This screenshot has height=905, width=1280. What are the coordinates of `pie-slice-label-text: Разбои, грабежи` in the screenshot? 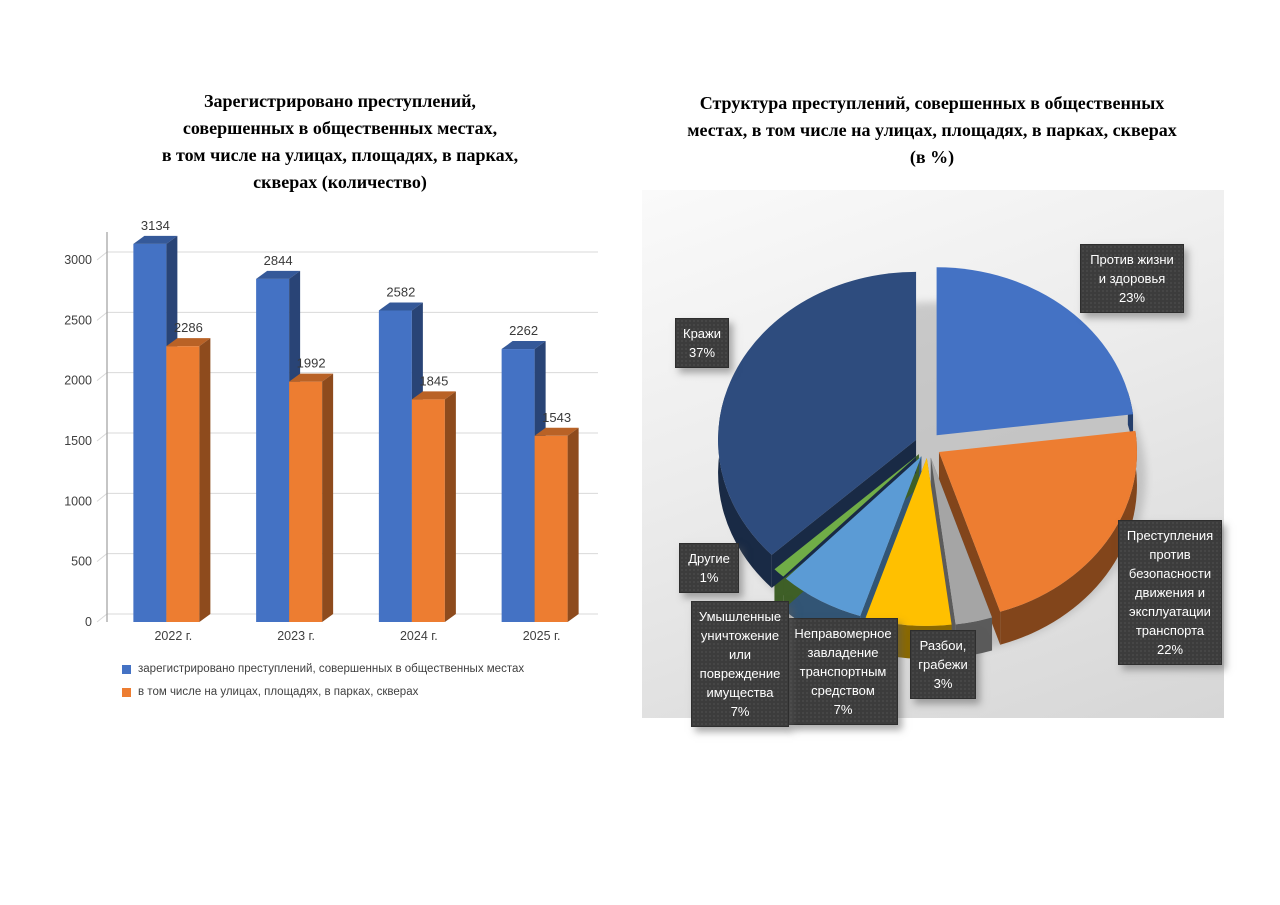 It's located at (943, 655).